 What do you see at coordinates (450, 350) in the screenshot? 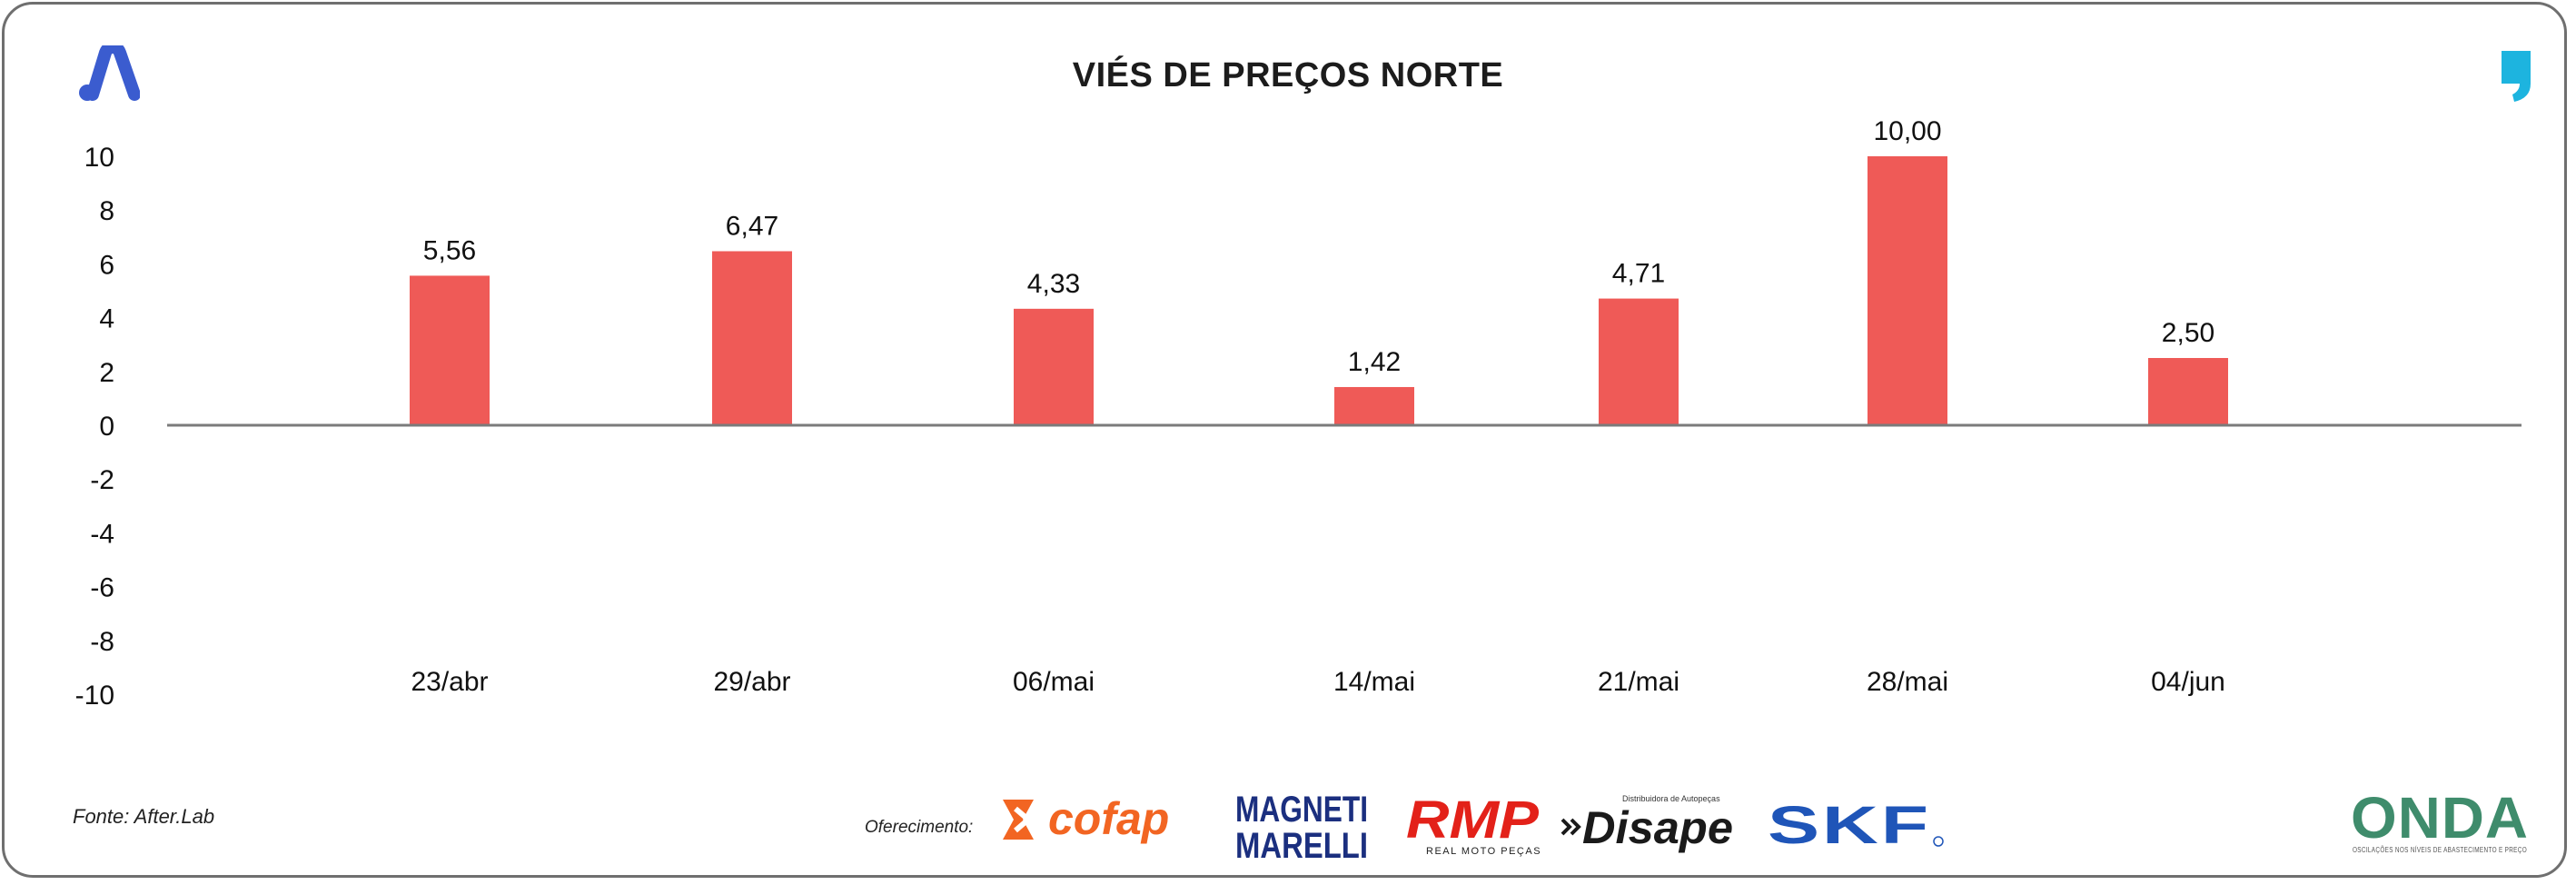
I see `bar-23/abr` at bounding box center [450, 350].